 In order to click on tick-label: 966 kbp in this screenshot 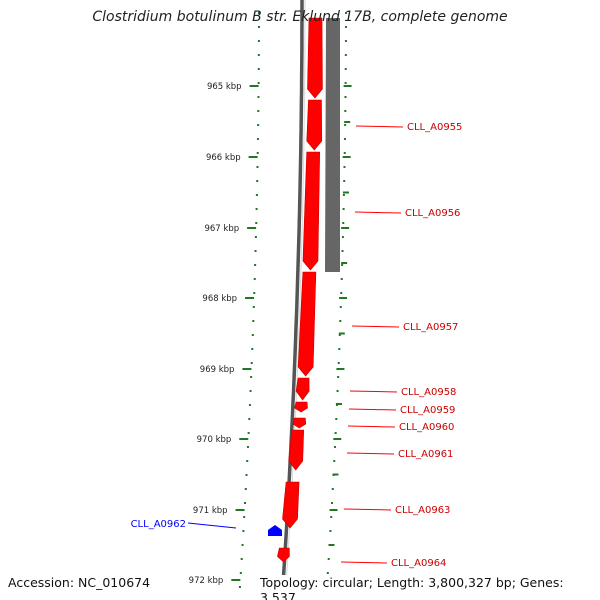, I will do `click(223, 158)`.